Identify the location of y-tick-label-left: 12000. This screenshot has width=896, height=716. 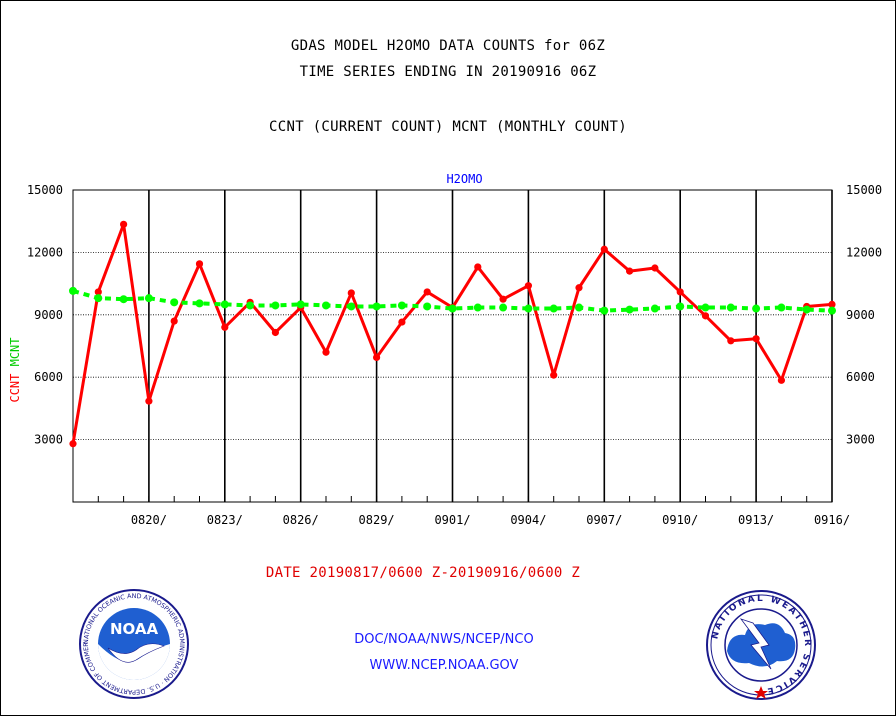
(45, 252).